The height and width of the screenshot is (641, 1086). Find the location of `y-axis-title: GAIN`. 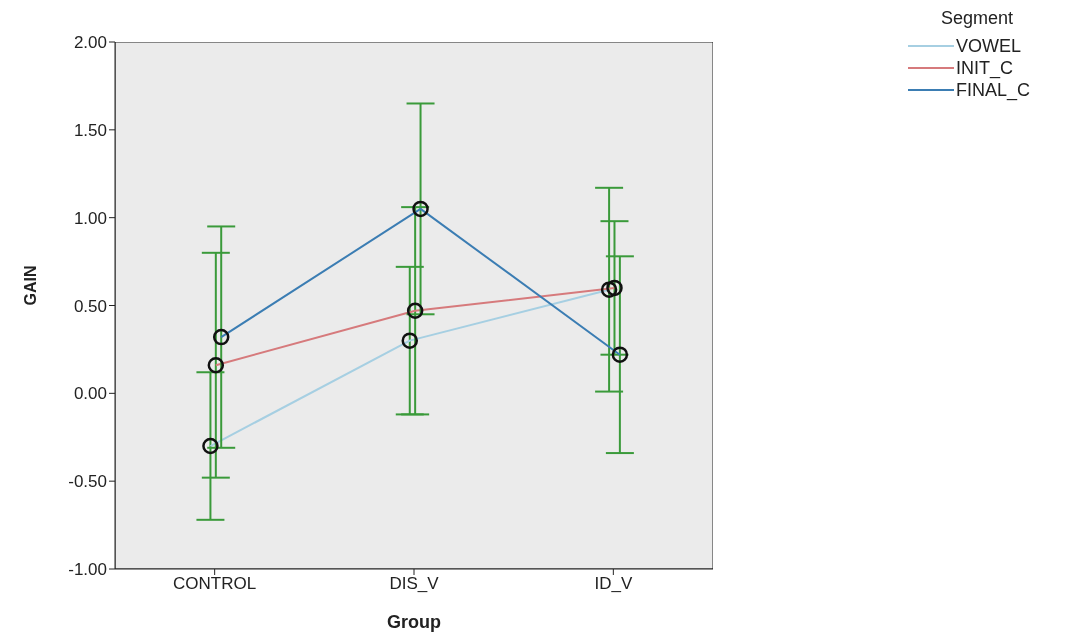

y-axis-title: GAIN is located at coordinates (30, 285).